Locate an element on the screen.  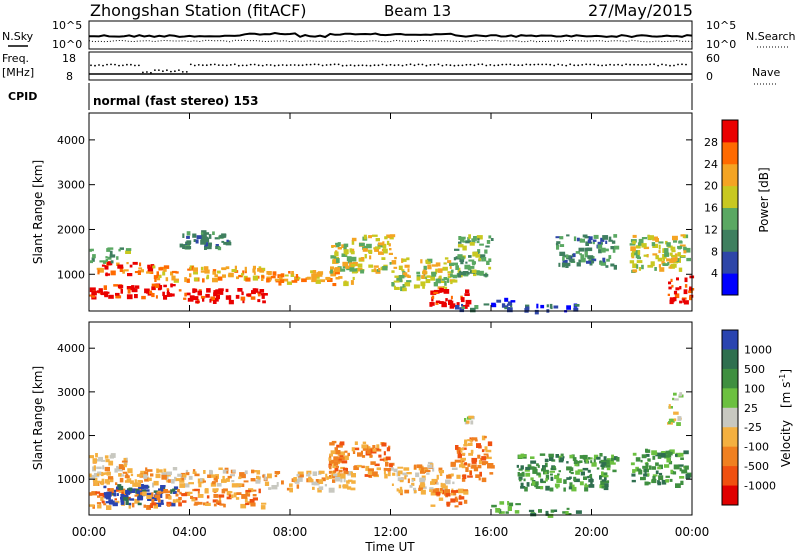
colorbar-tick-label: 16 is located at coordinates (711, 208).